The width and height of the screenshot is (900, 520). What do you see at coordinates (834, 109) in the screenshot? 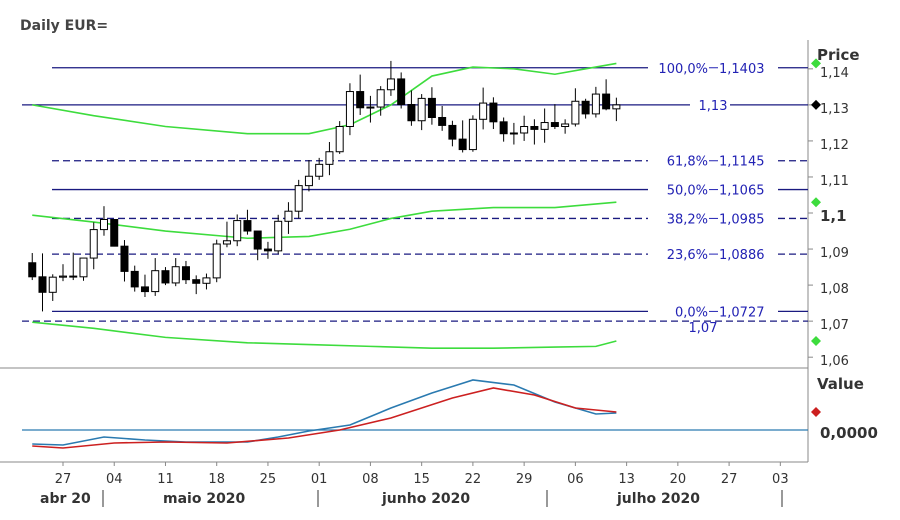
I see `y-tick-label: 1,13` at bounding box center [834, 109].